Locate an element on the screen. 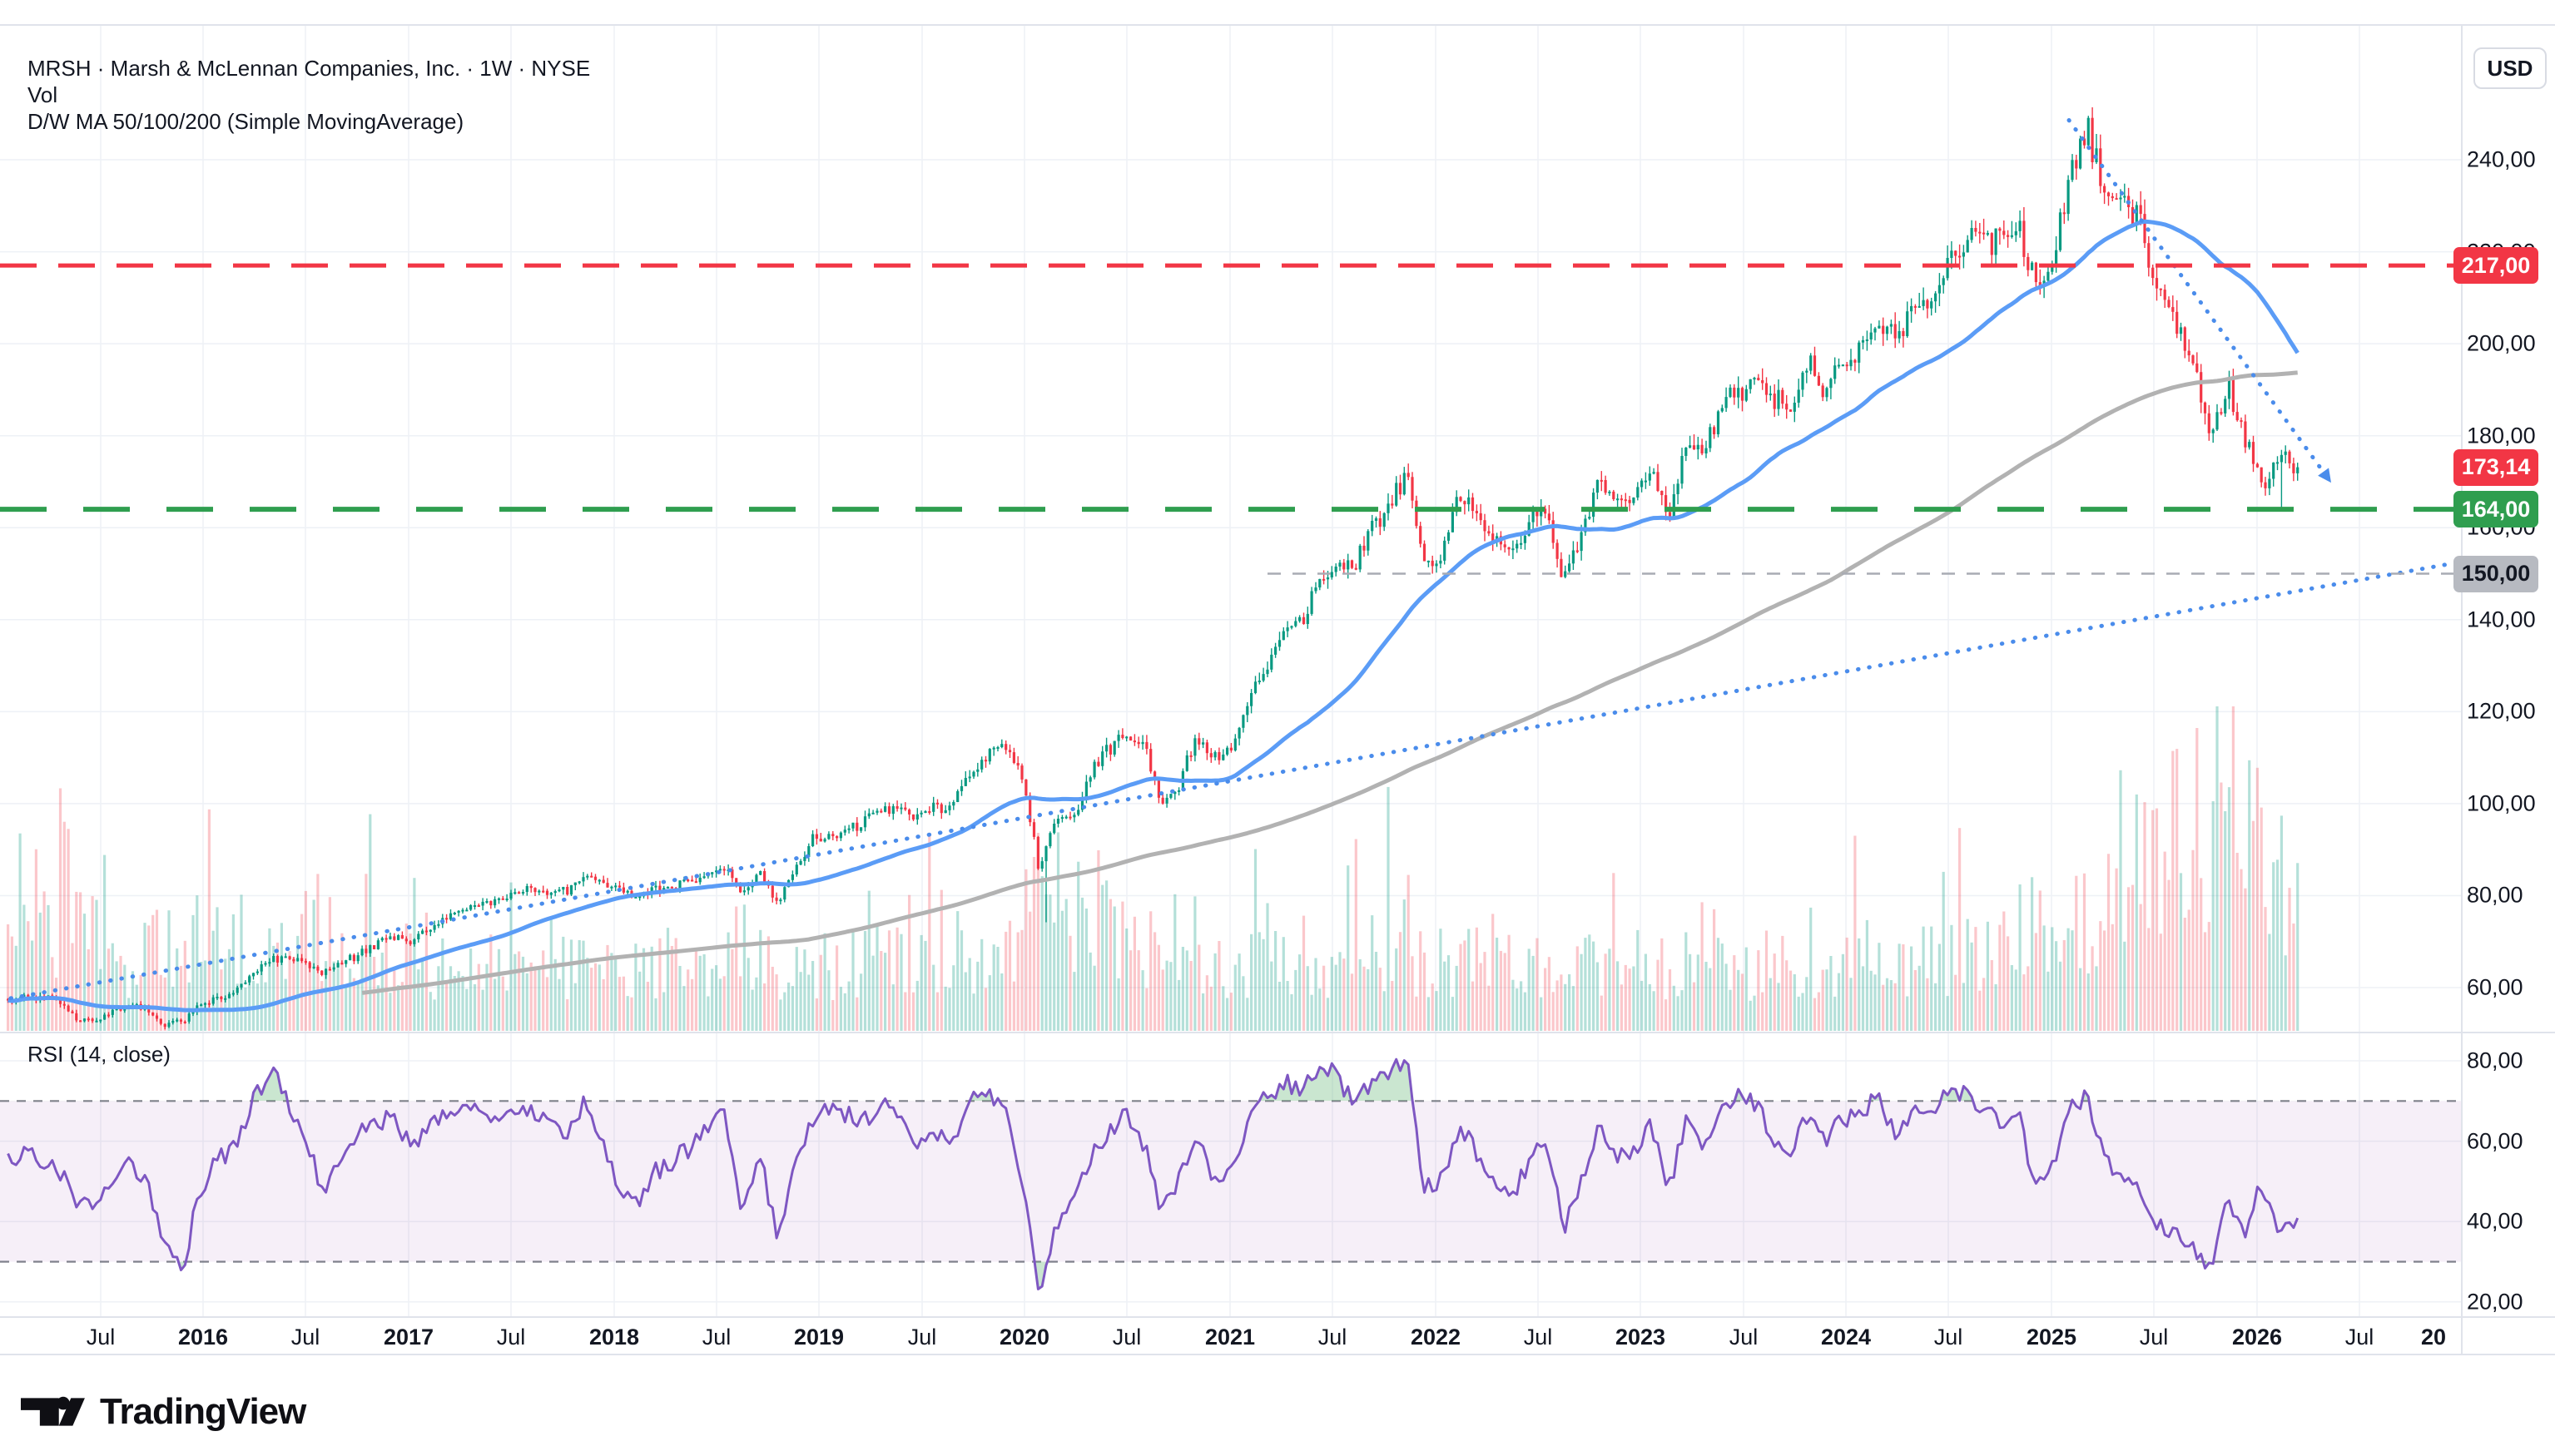 The image size is (2555, 1456). indicator-volume-label: Vol is located at coordinates (43, 94).